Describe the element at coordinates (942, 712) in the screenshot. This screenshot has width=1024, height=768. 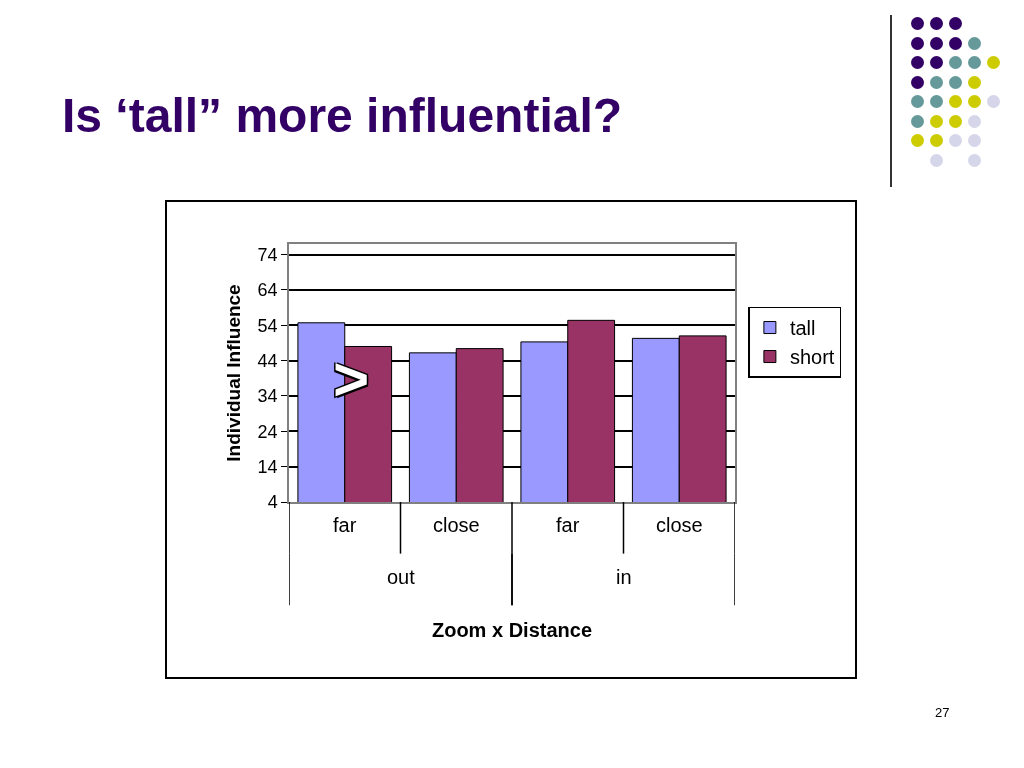
I see `text: 27` at that location.